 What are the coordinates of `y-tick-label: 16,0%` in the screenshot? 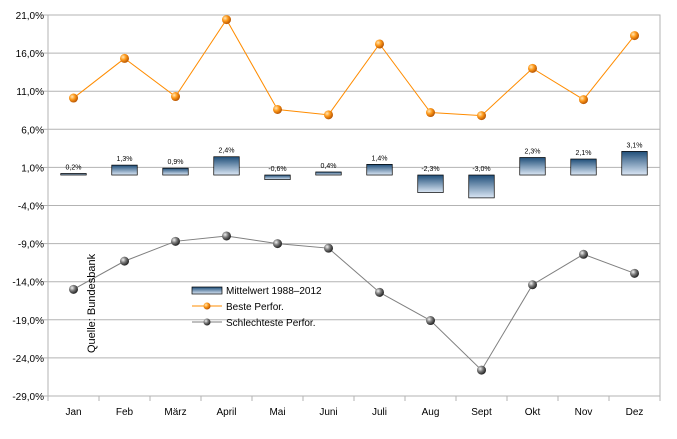 It's located at (30, 54).